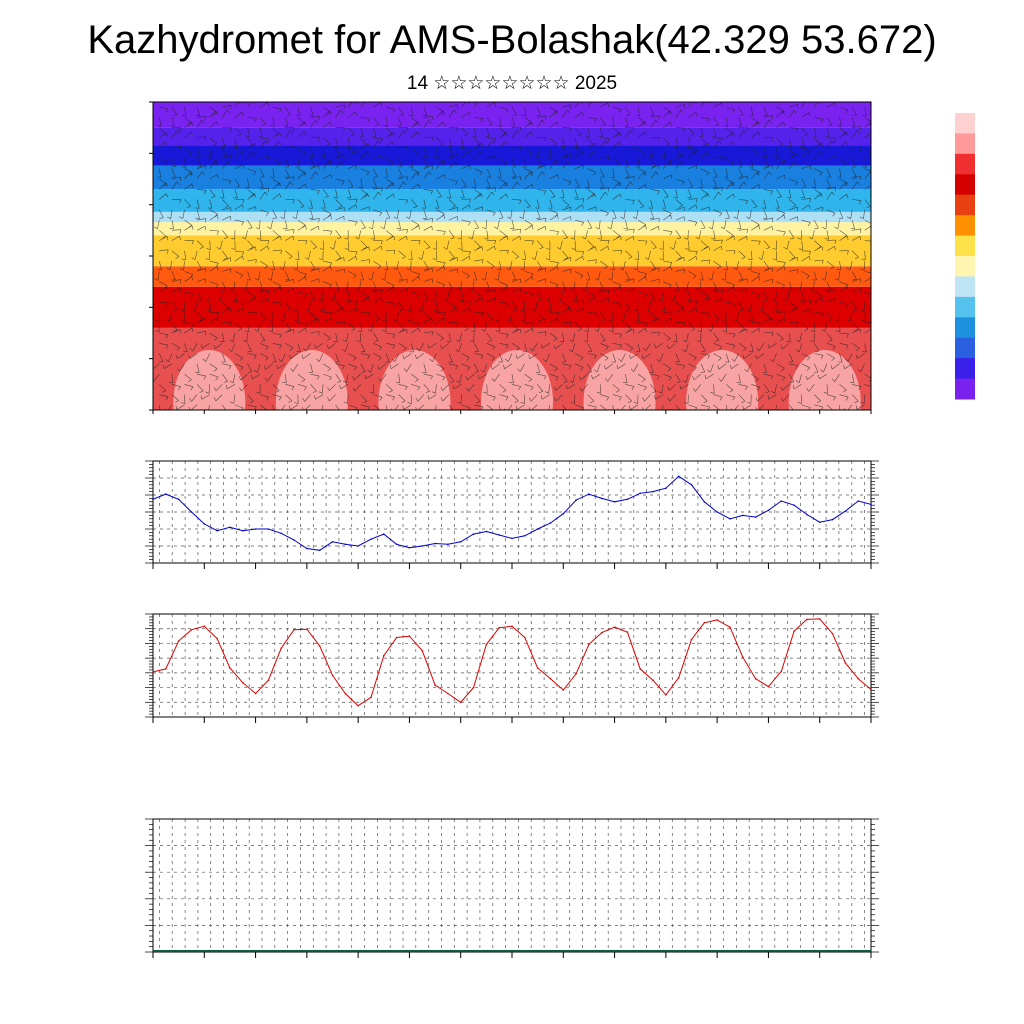 This screenshot has height=1024, width=1024. I want to click on minor-ticks, so click(512, 512).